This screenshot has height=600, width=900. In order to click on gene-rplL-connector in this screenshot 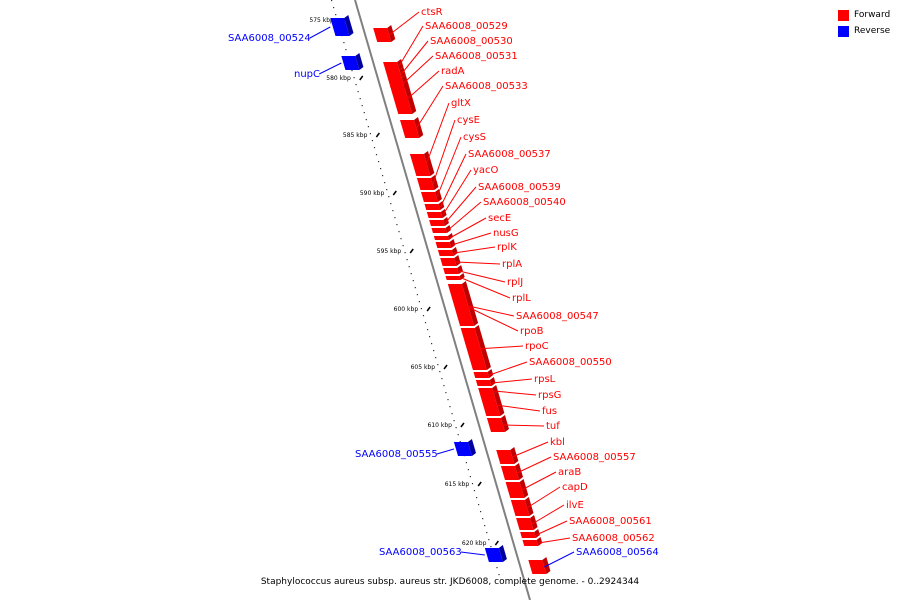, I will do `click(486, 288)`.